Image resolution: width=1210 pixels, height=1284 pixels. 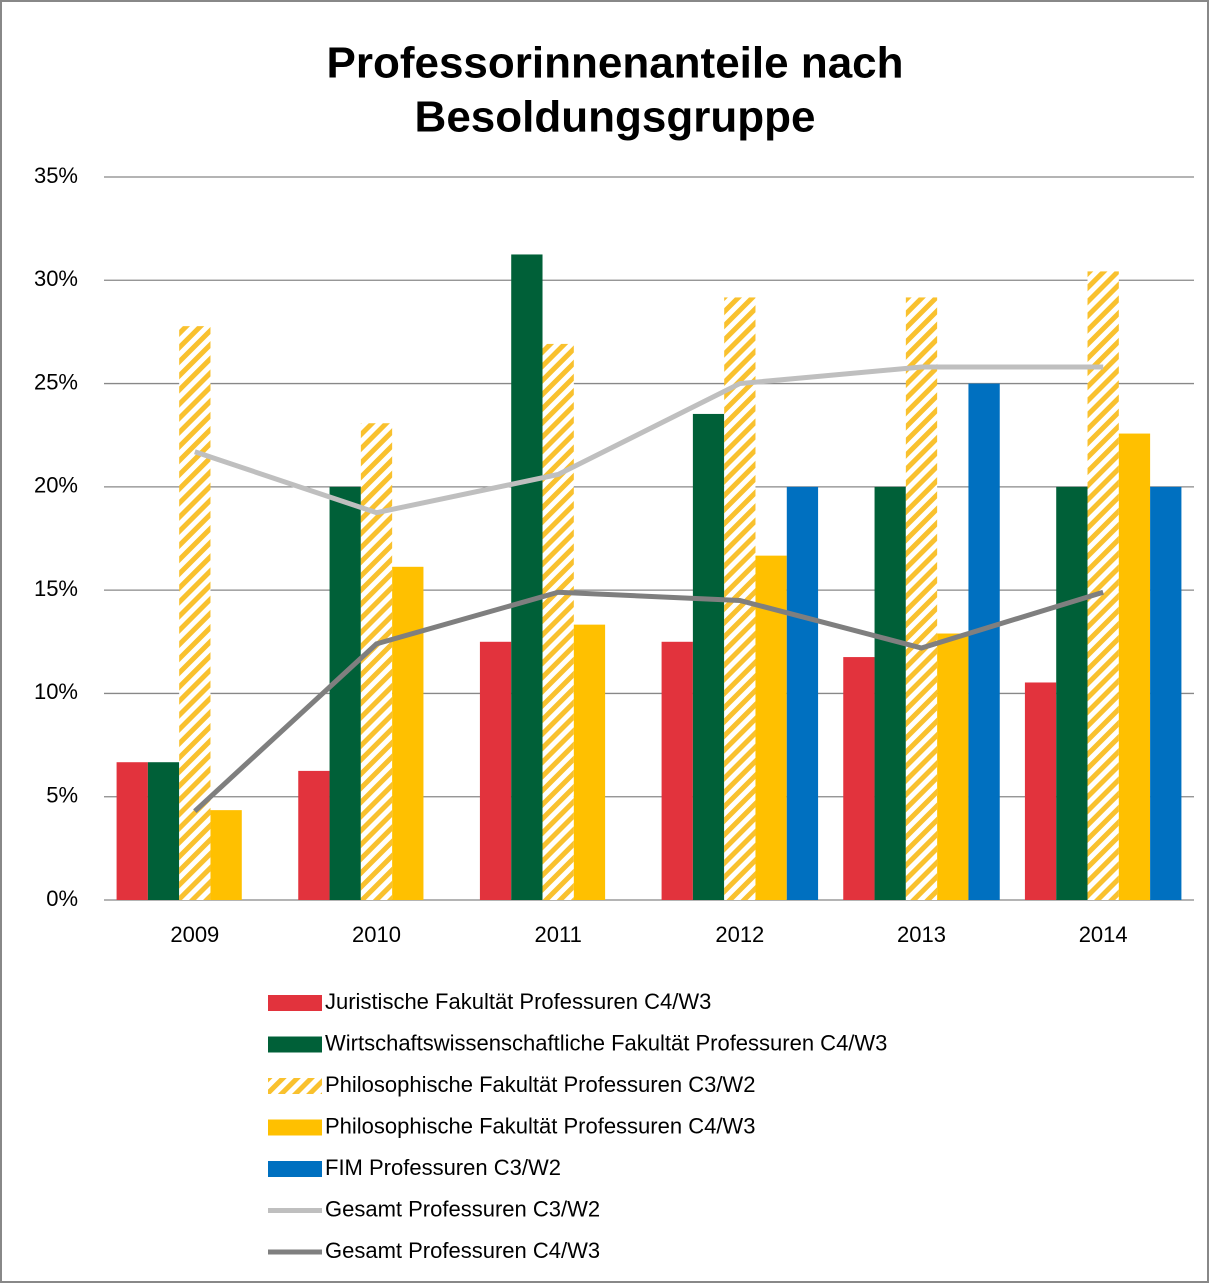 I want to click on x-tick-label: 2013, so click(x=921, y=934).